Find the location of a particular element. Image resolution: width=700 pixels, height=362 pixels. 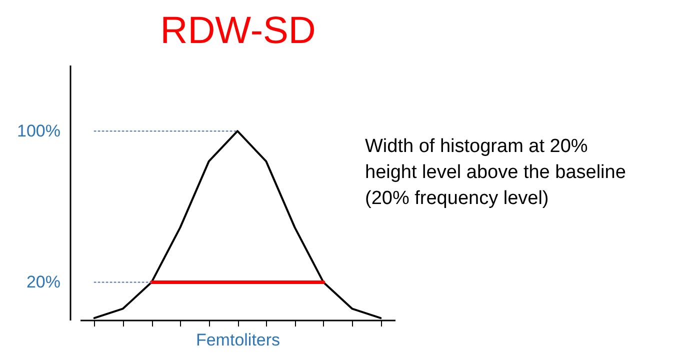

y-tick-label: 100% is located at coordinates (38, 131).